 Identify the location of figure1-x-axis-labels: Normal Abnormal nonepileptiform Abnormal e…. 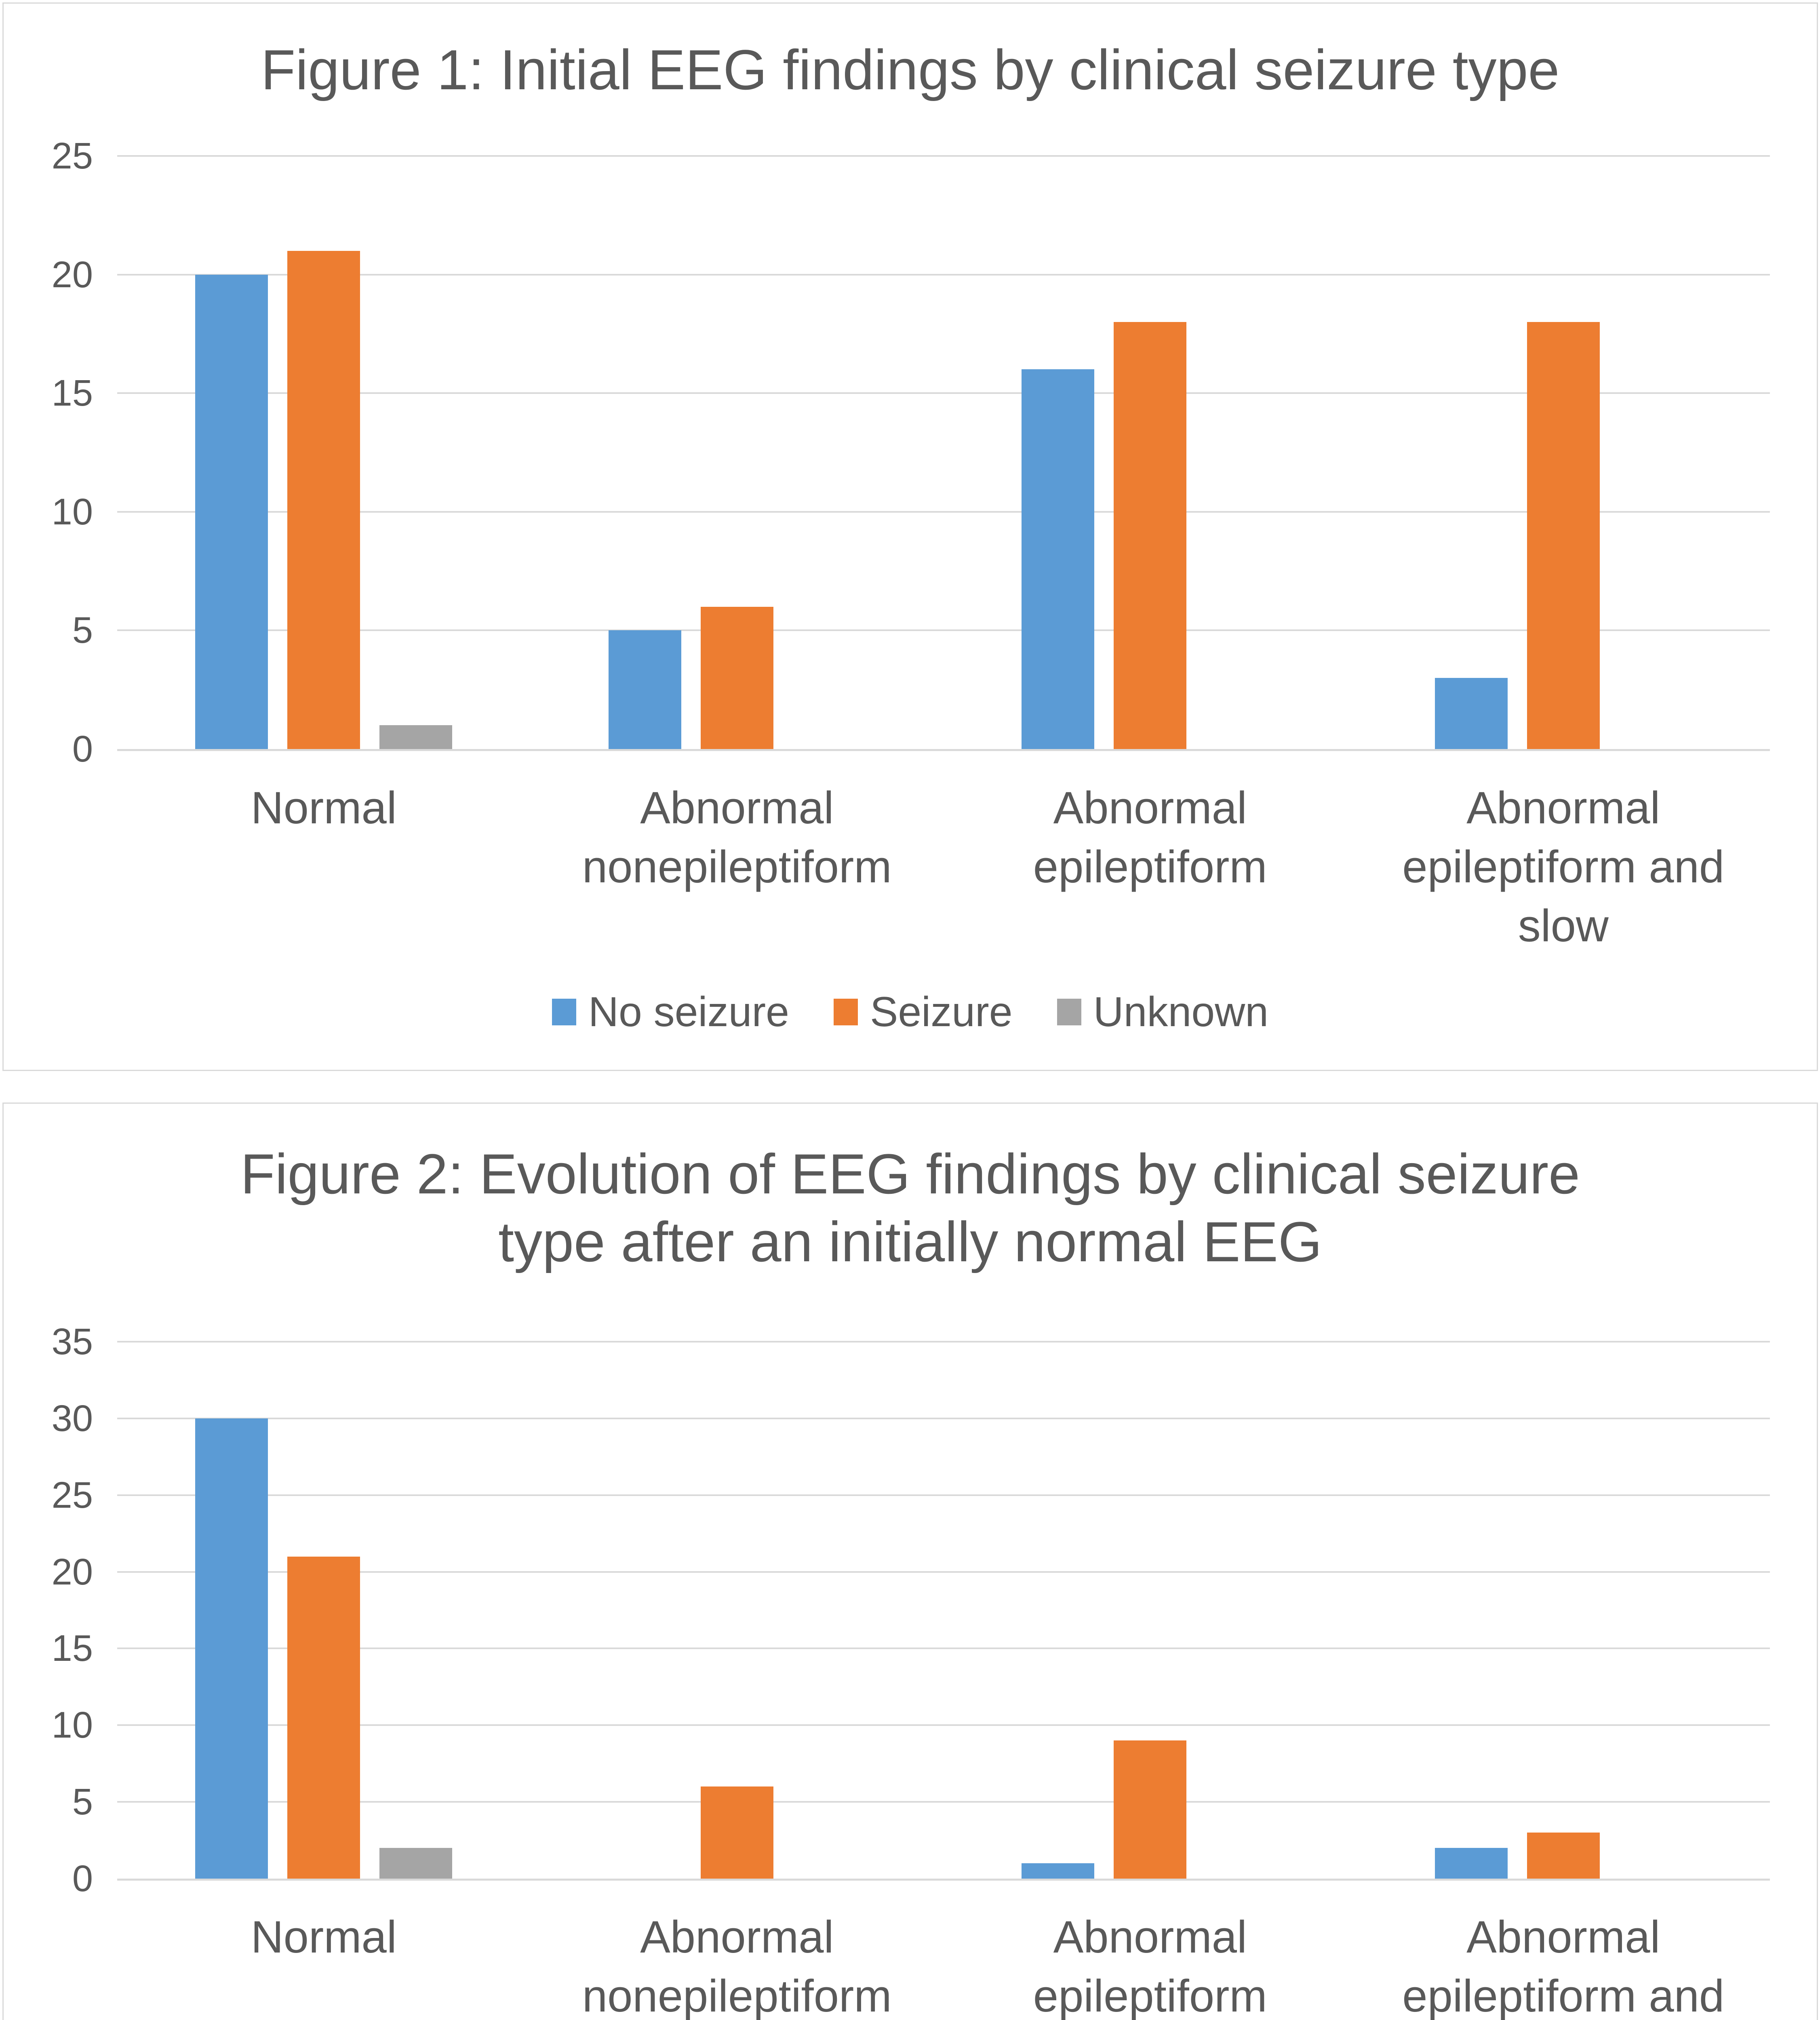
(943, 867).